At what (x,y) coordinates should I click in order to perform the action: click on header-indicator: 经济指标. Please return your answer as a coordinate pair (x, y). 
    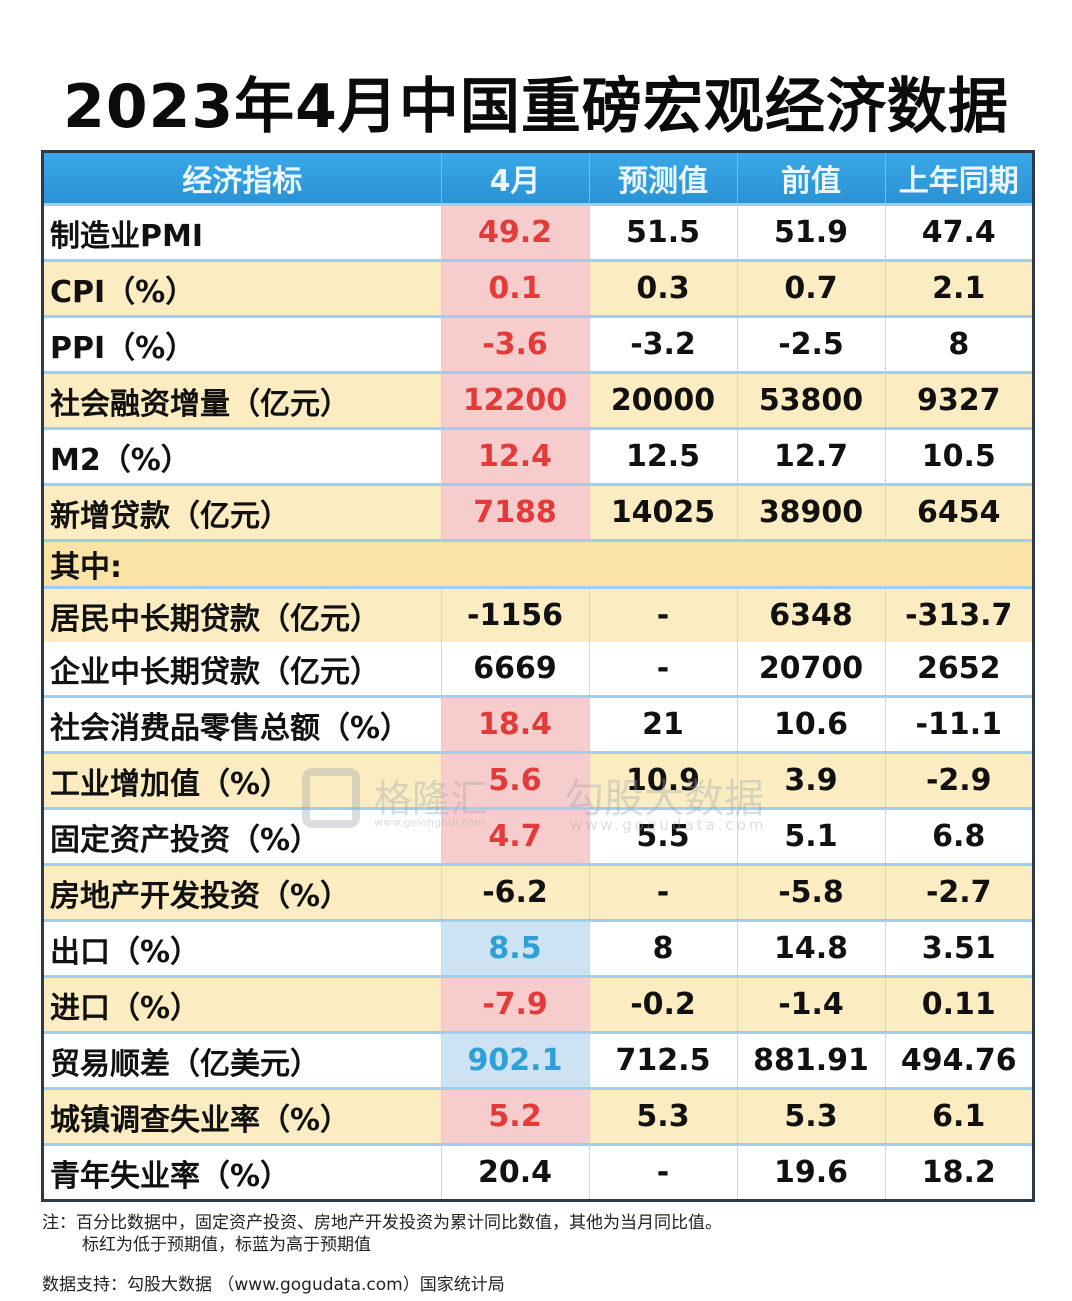
    Looking at the image, I should click on (243, 179).